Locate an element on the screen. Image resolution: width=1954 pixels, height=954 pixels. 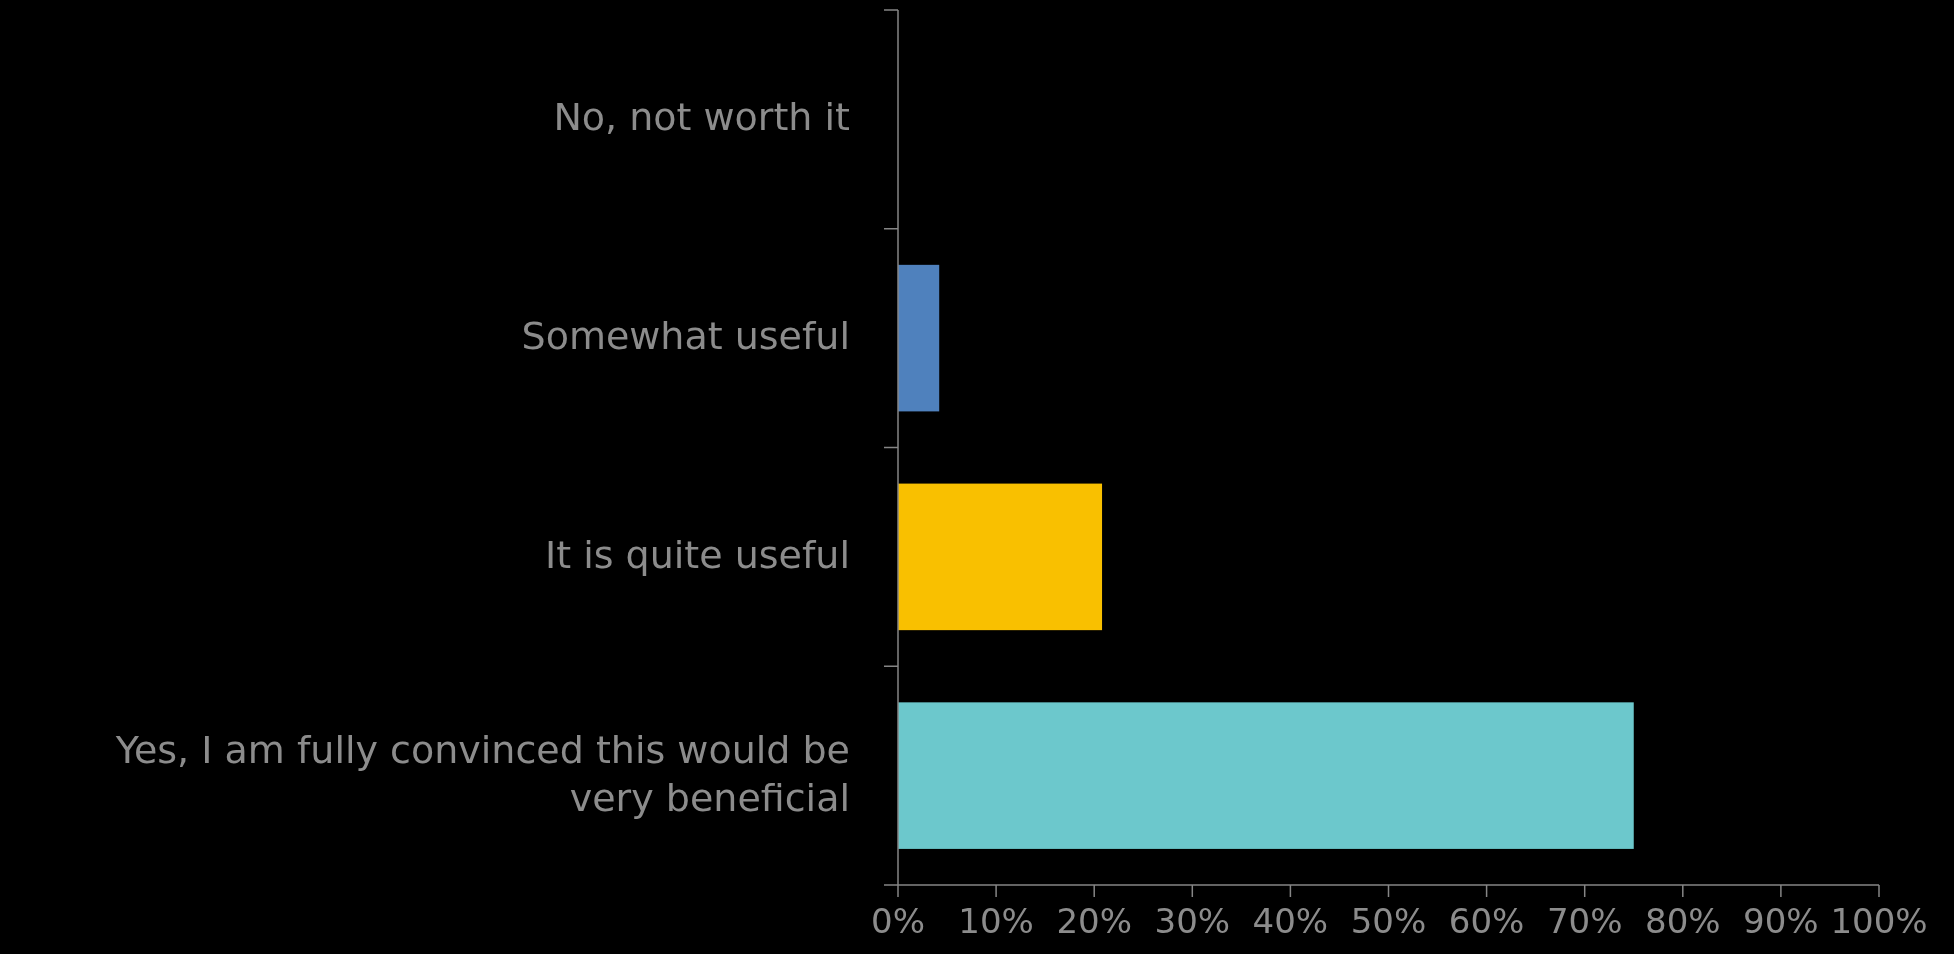
y-tick-label: It is quite useful is located at coordinates (697, 554).